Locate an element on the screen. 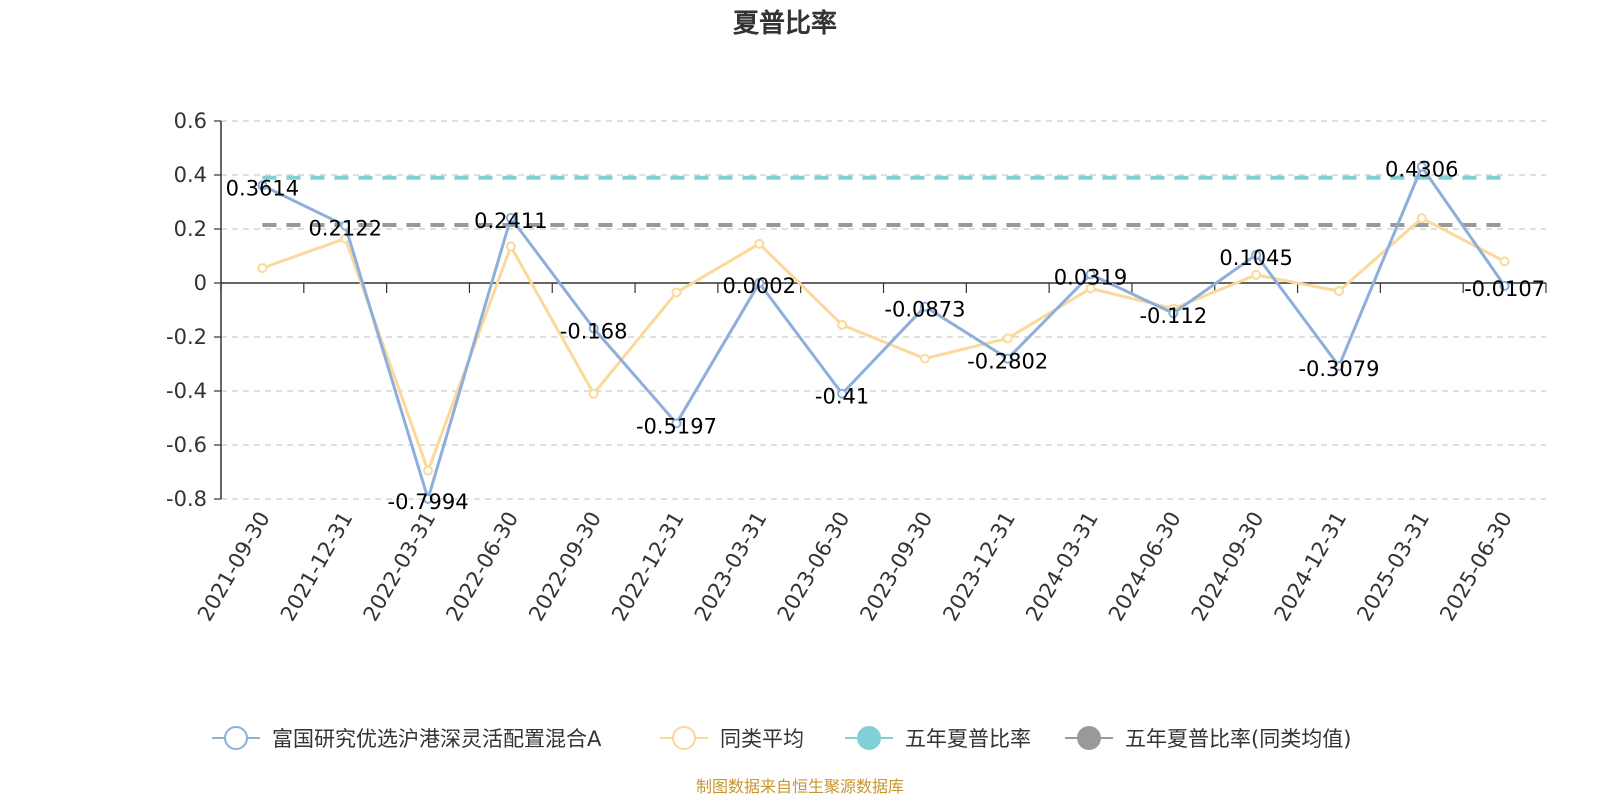 This screenshot has height=800, width=1600. x-tick-label: 2023-09-30 is located at coordinates (896, 567).